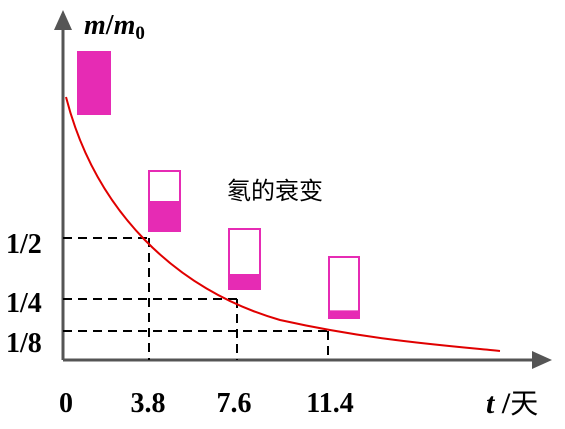  What do you see at coordinates (24, 303) in the screenshot?
I see `y-tick-quarter: 1/4` at bounding box center [24, 303].